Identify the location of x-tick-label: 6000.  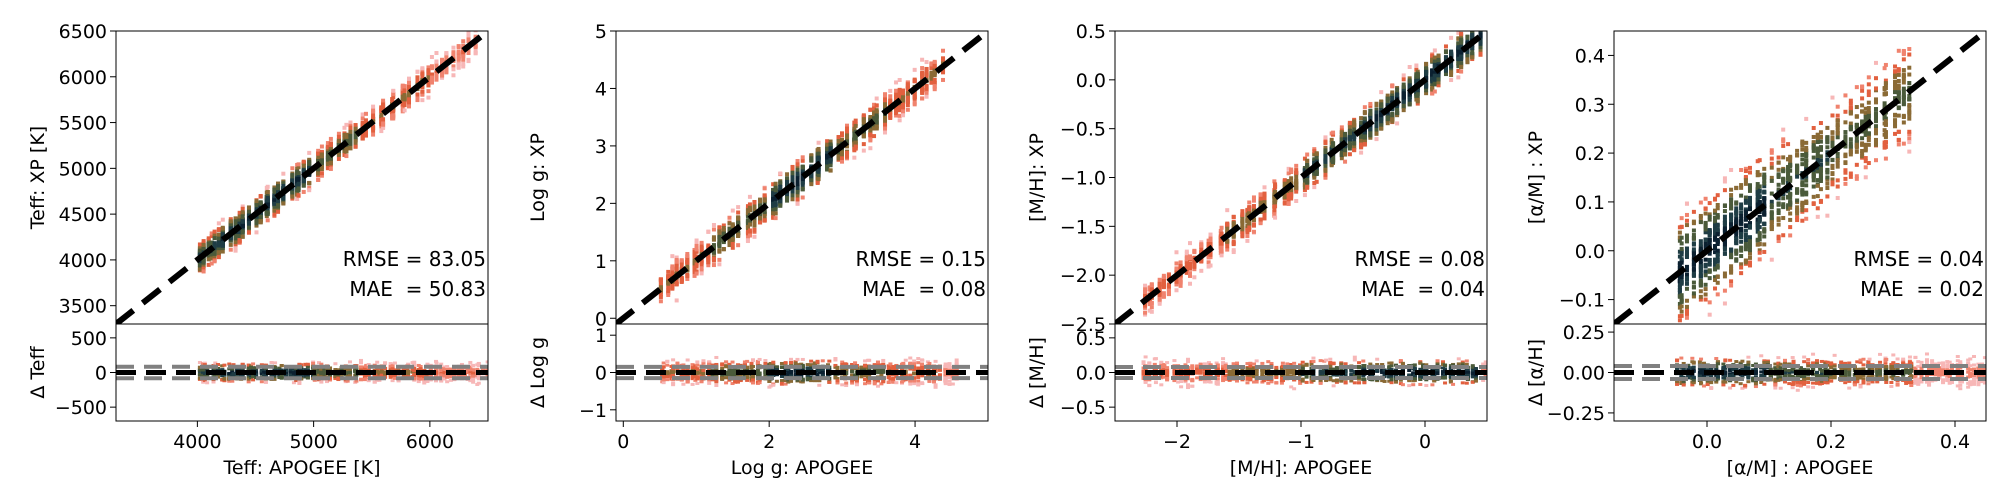
(430, 442).